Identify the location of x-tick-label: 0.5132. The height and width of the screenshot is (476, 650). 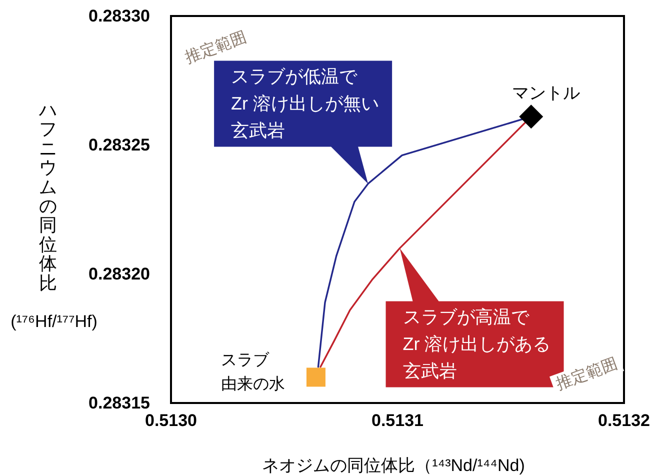
(624, 420).